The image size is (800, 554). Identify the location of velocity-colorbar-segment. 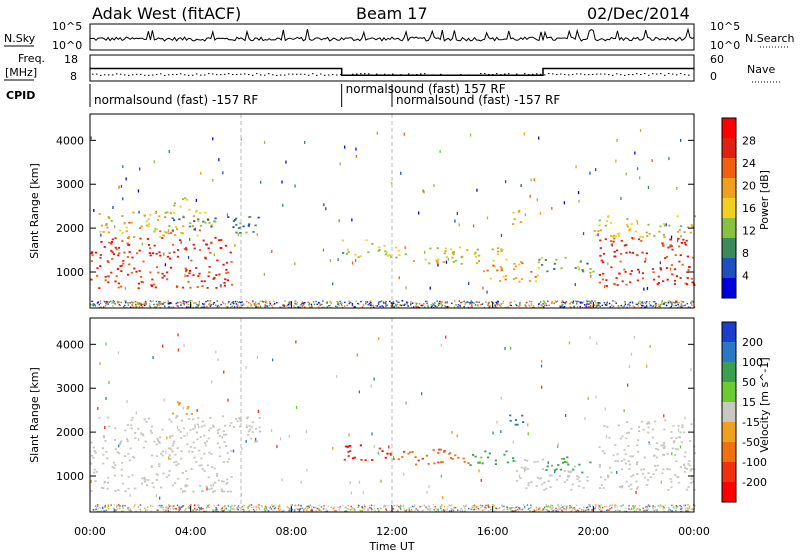
(729, 352).